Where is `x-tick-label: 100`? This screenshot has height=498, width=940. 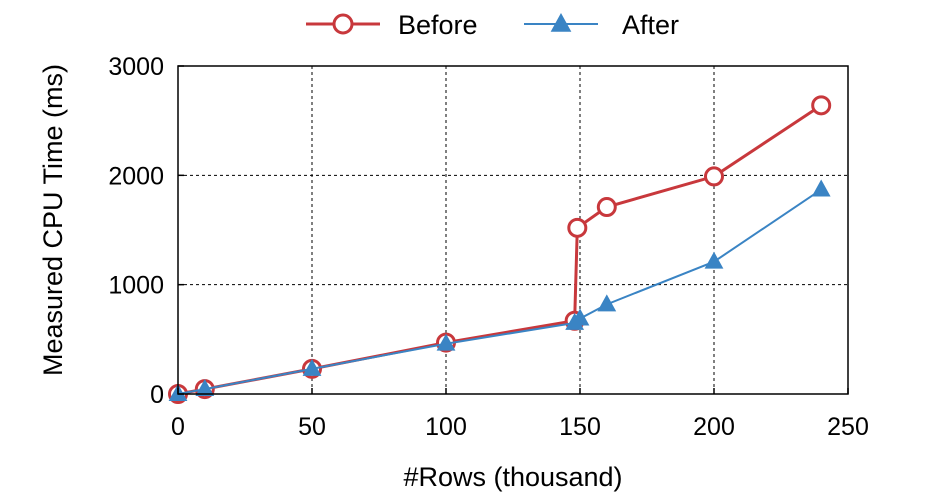
x-tick-label: 100 is located at coordinates (446, 427).